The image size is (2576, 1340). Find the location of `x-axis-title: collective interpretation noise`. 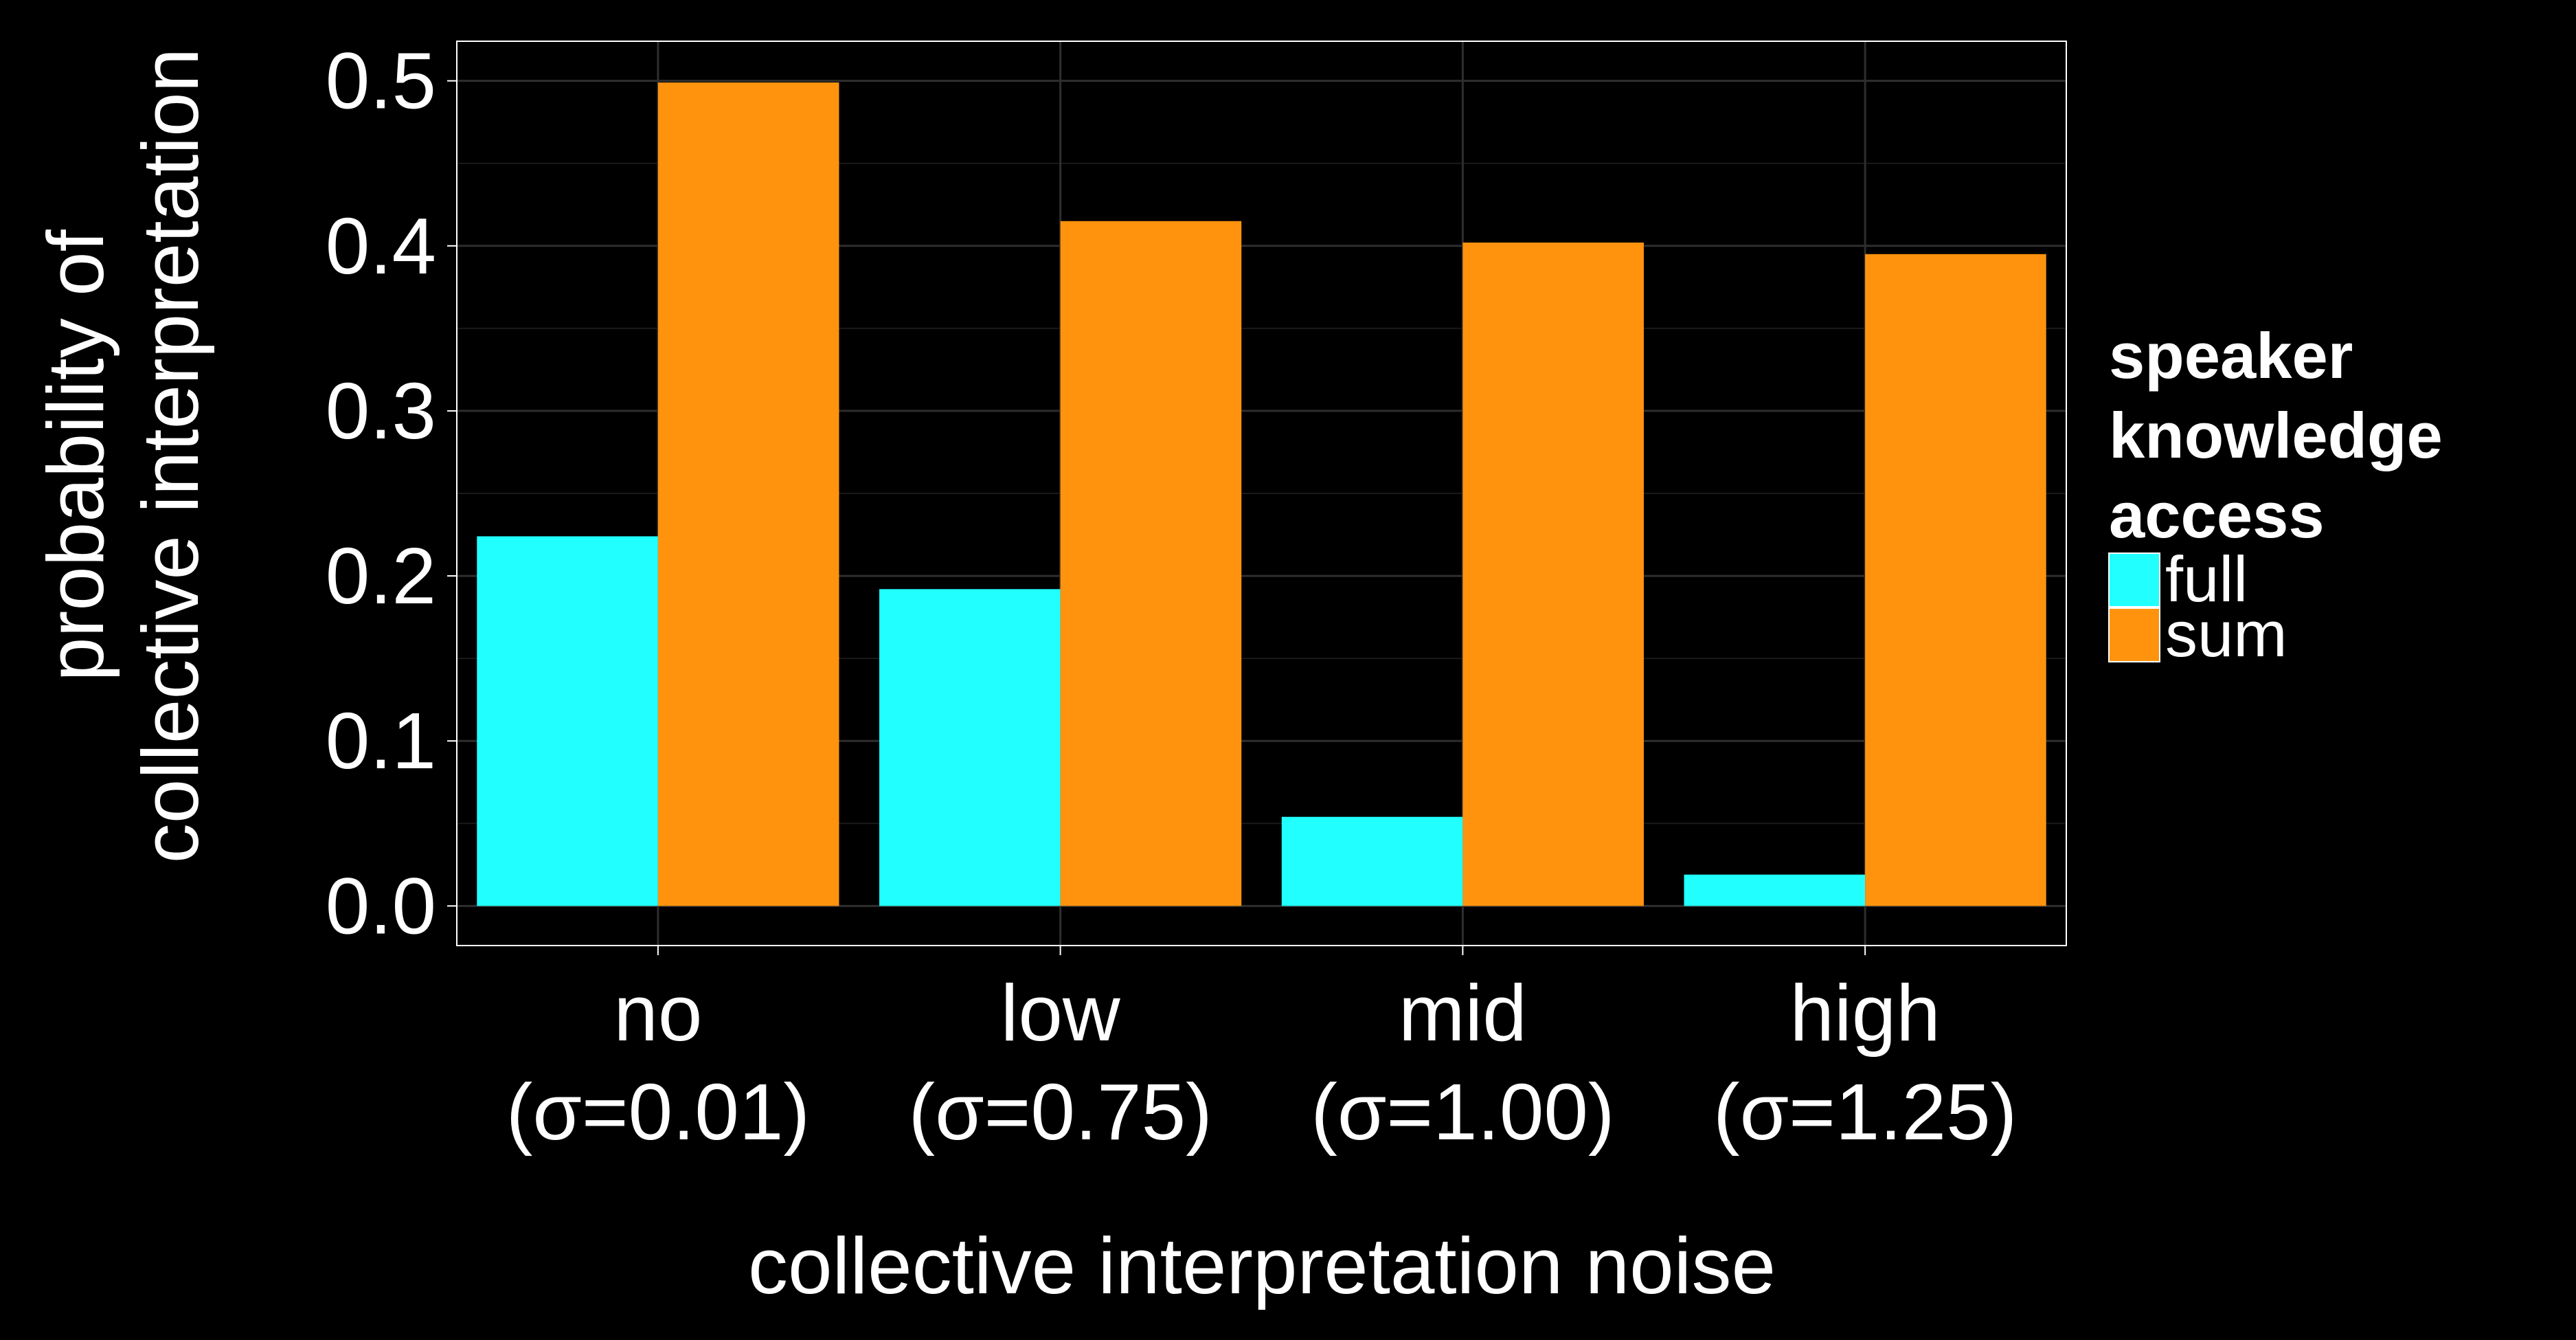

x-axis-title: collective interpretation noise is located at coordinates (1262, 1266).